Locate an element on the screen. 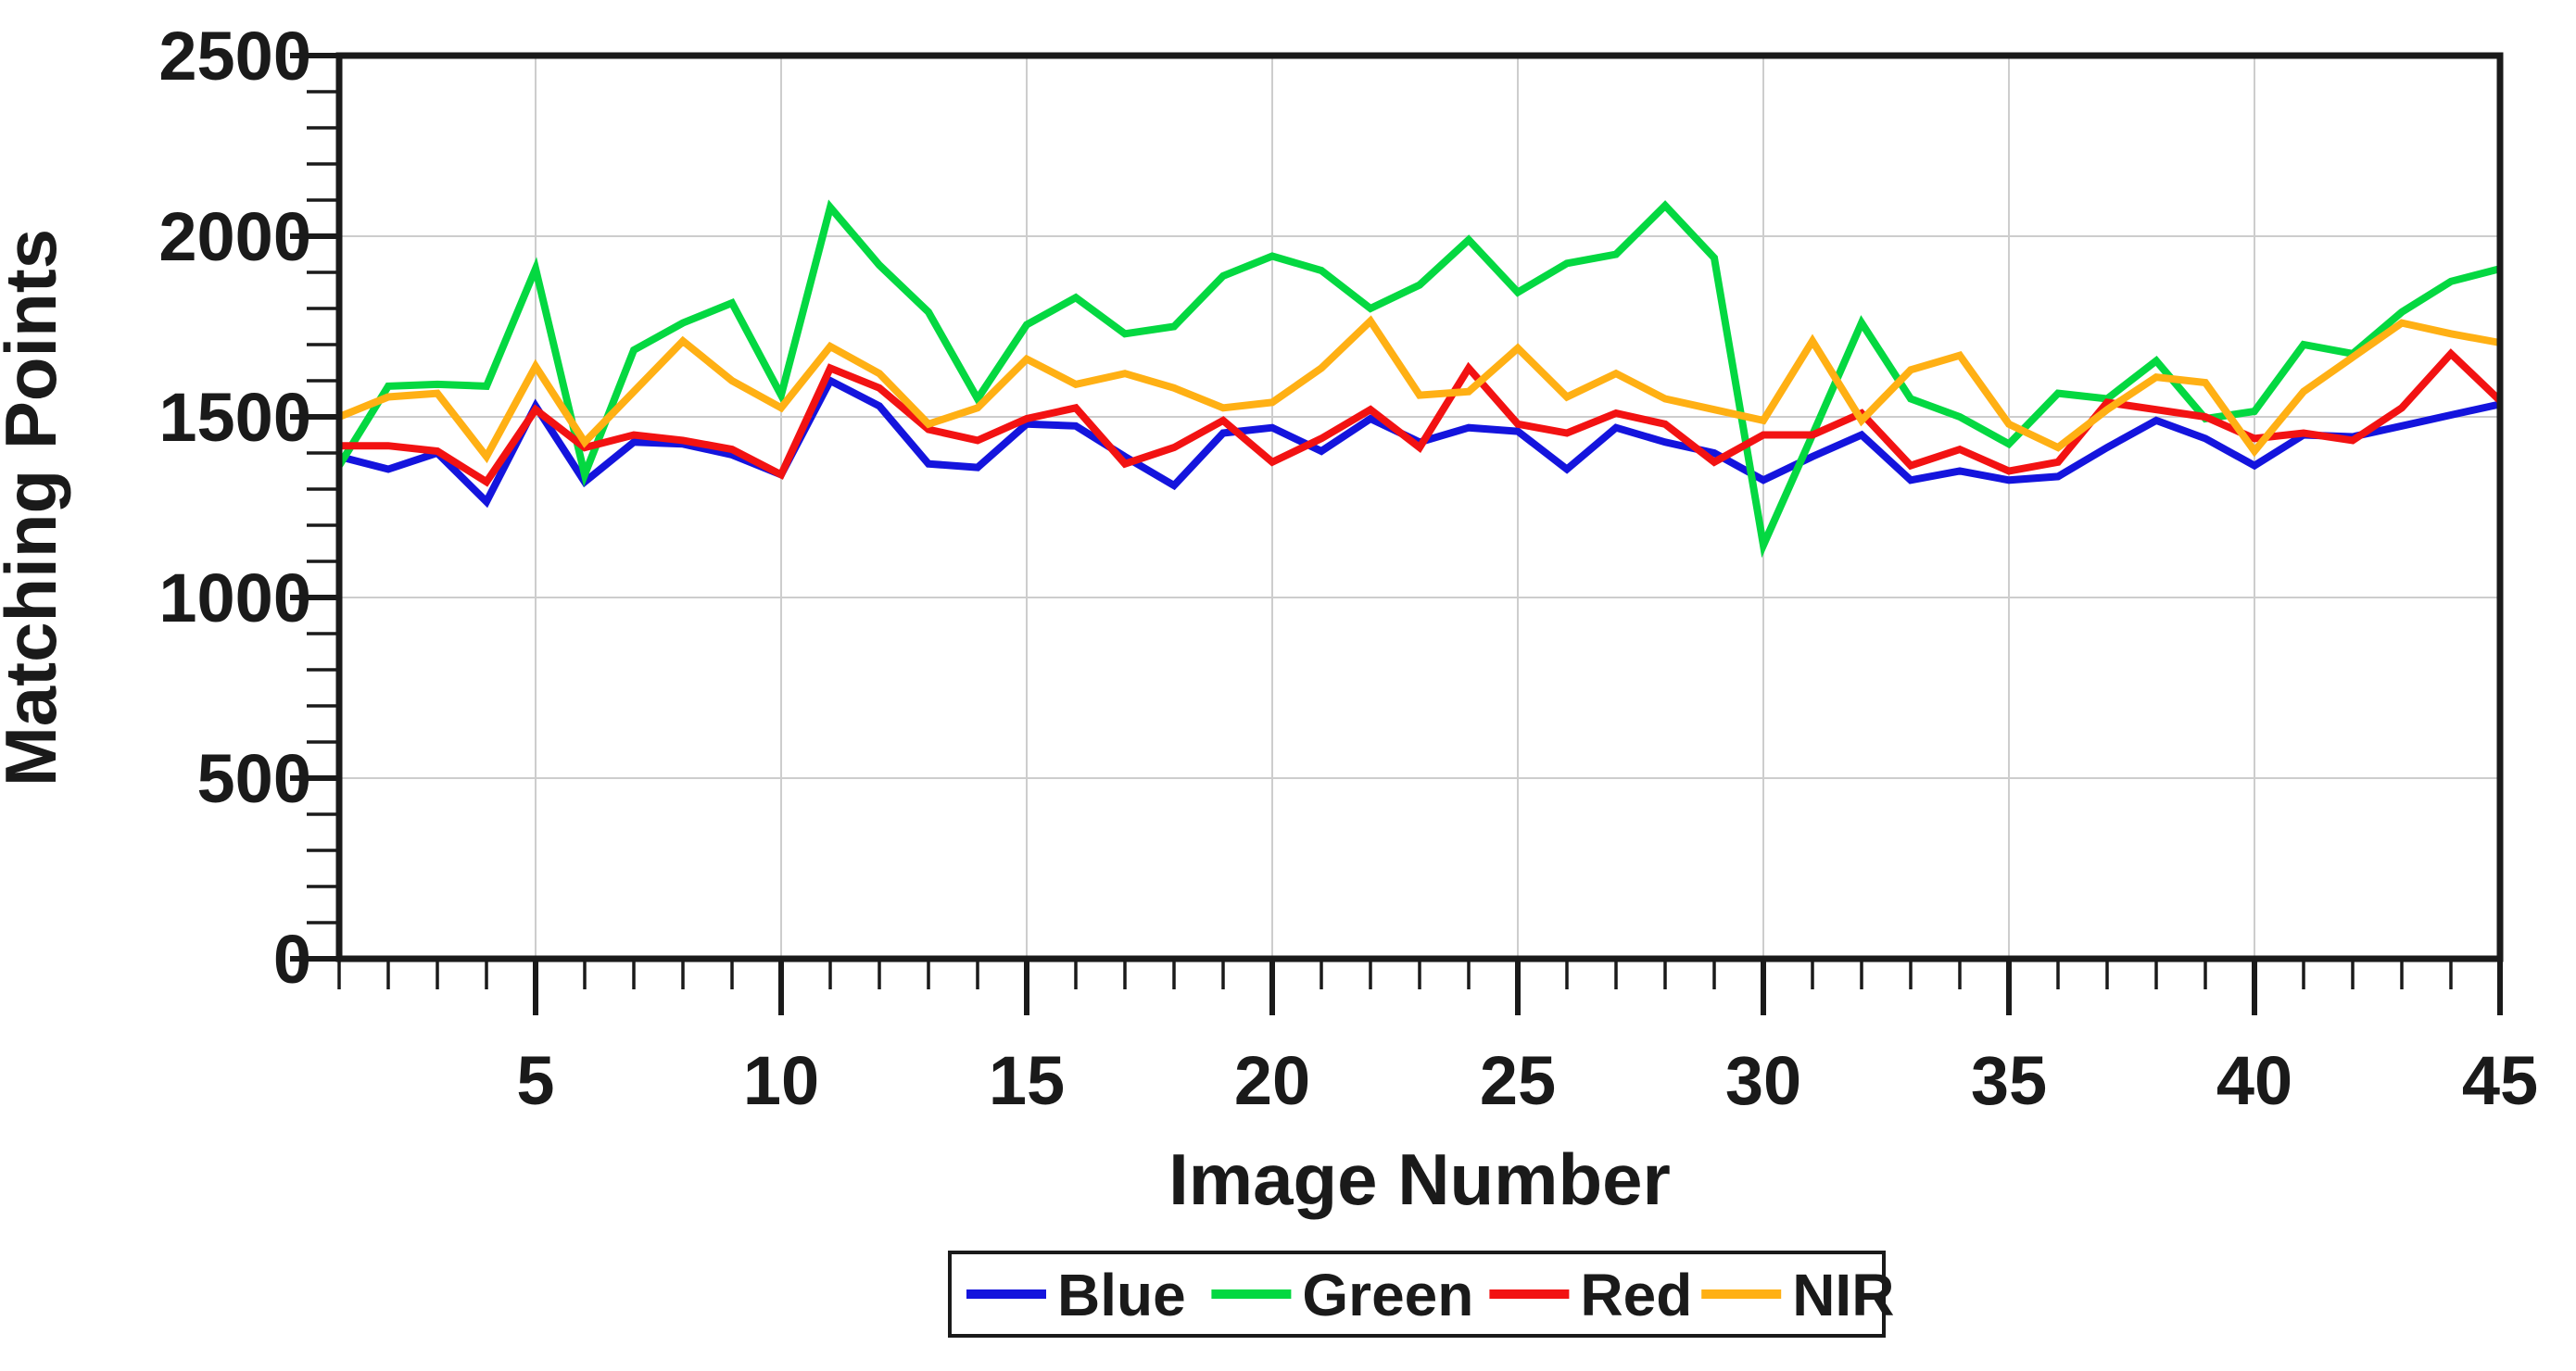 Image resolution: width=2576 pixels, height=1371 pixels. legend-label-red: Red is located at coordinates (1636, 1295).